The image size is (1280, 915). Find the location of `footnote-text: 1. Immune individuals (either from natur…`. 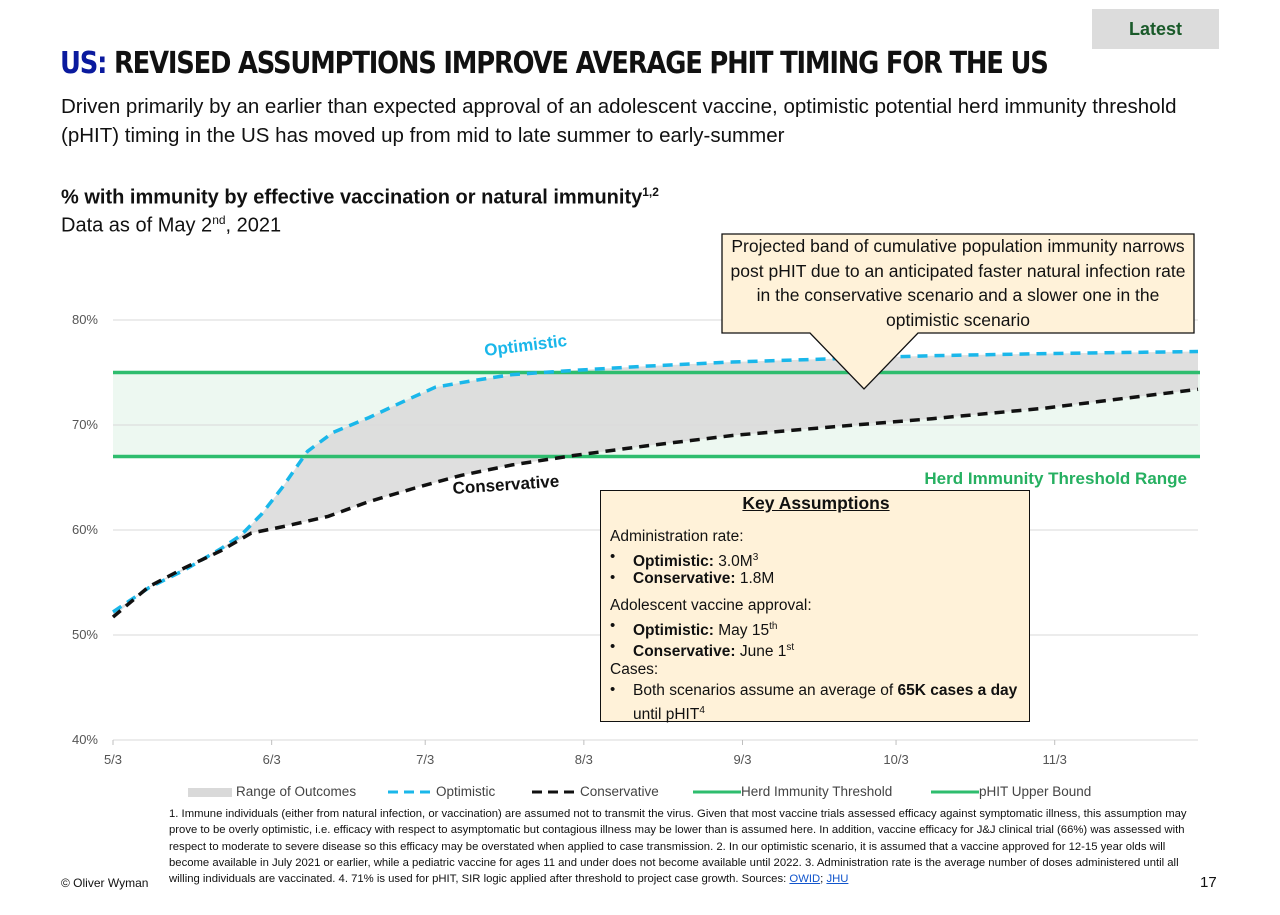

footnote-text: 1. Immune individuals (either from natur… is located at coordinates (678, 847).